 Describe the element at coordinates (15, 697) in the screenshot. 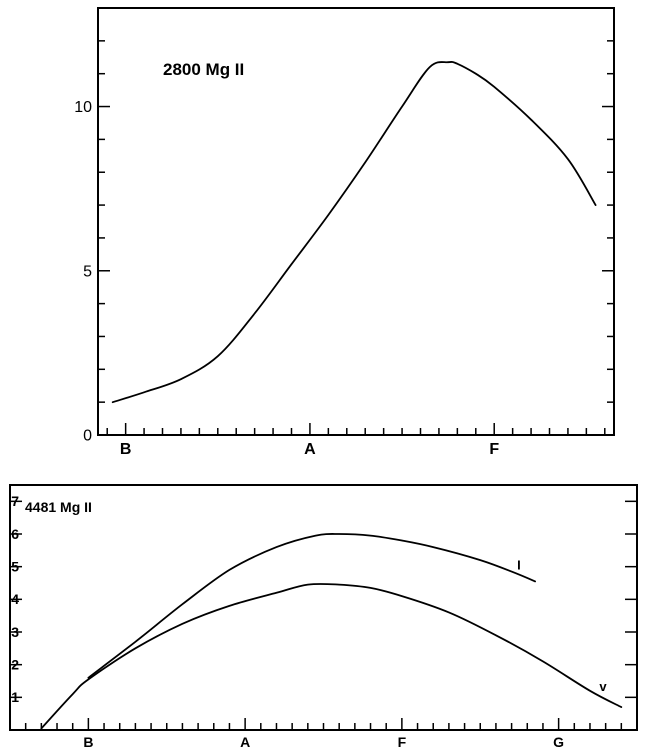

I see `y-tick-label: 1` at that location.